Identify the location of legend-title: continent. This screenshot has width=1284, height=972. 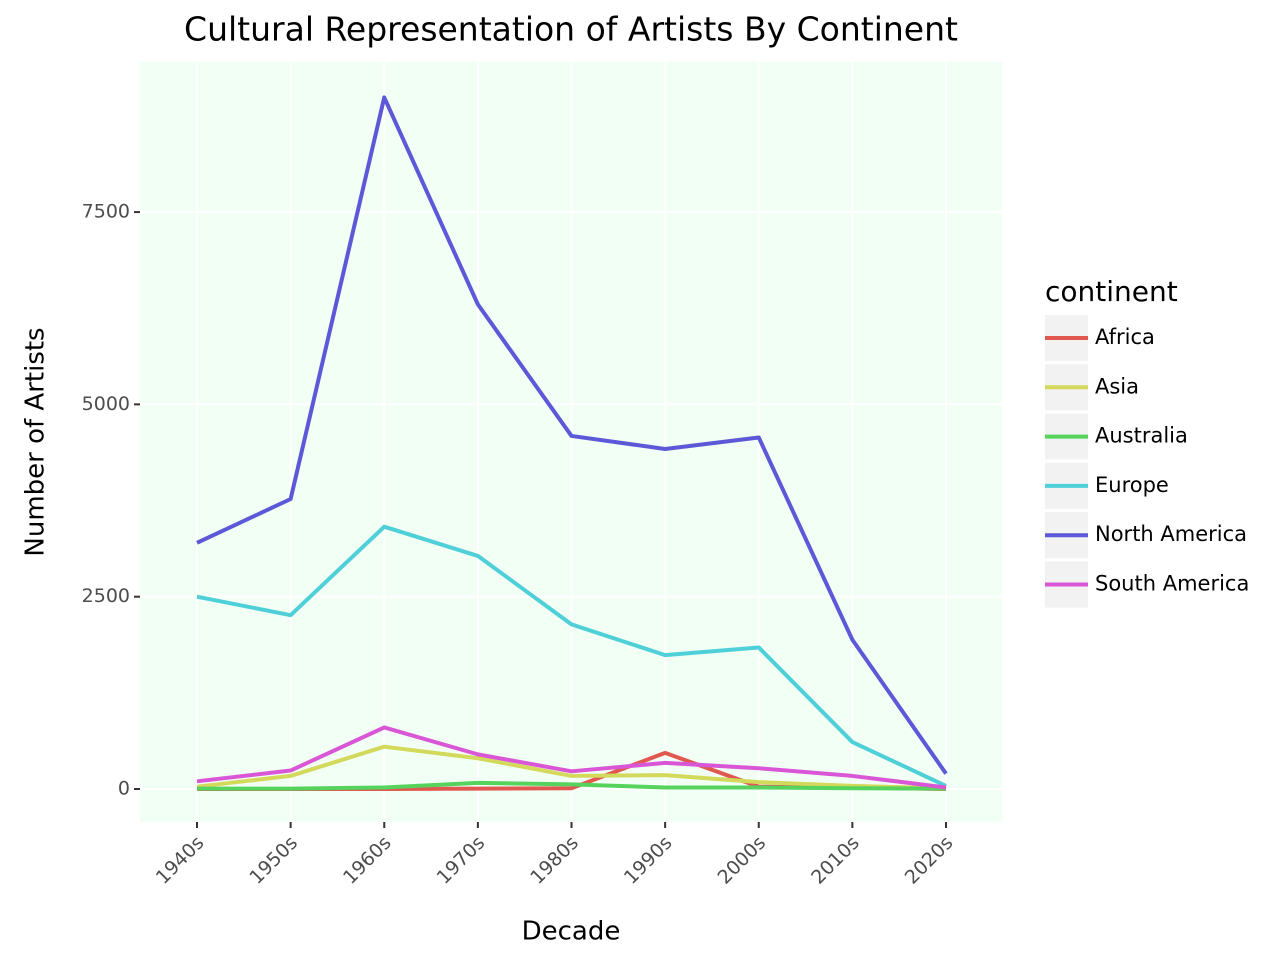
(1111, 291).